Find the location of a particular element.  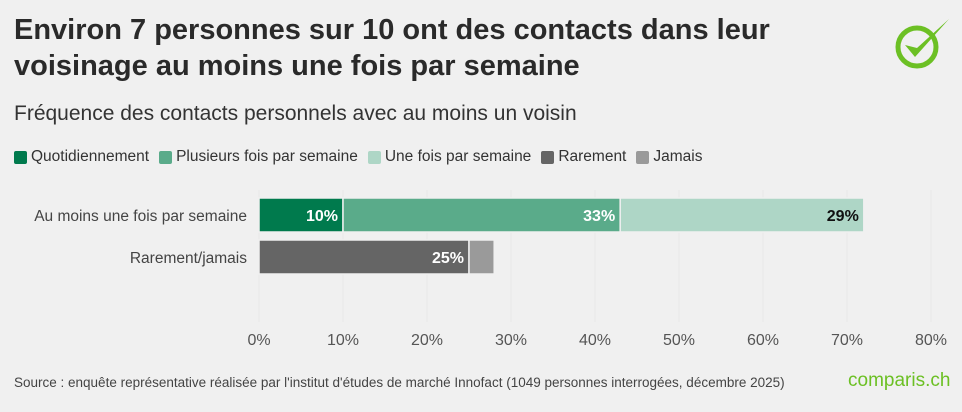

legend-item: Jamais is located at coordinates (669, 157).